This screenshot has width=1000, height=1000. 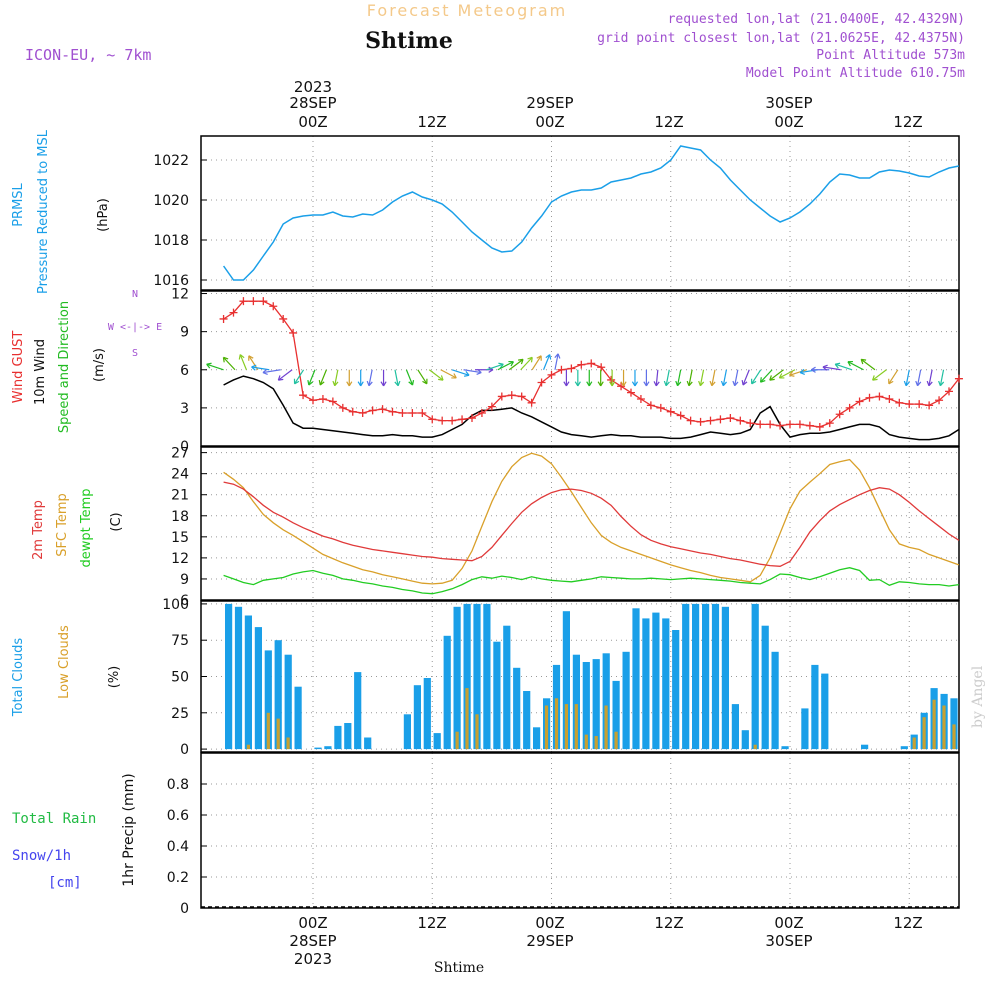 What do you see at coordinates (54, 819) in the screenshot?
I see `rain-label: Total Rain` at bounding box center [54, 819].